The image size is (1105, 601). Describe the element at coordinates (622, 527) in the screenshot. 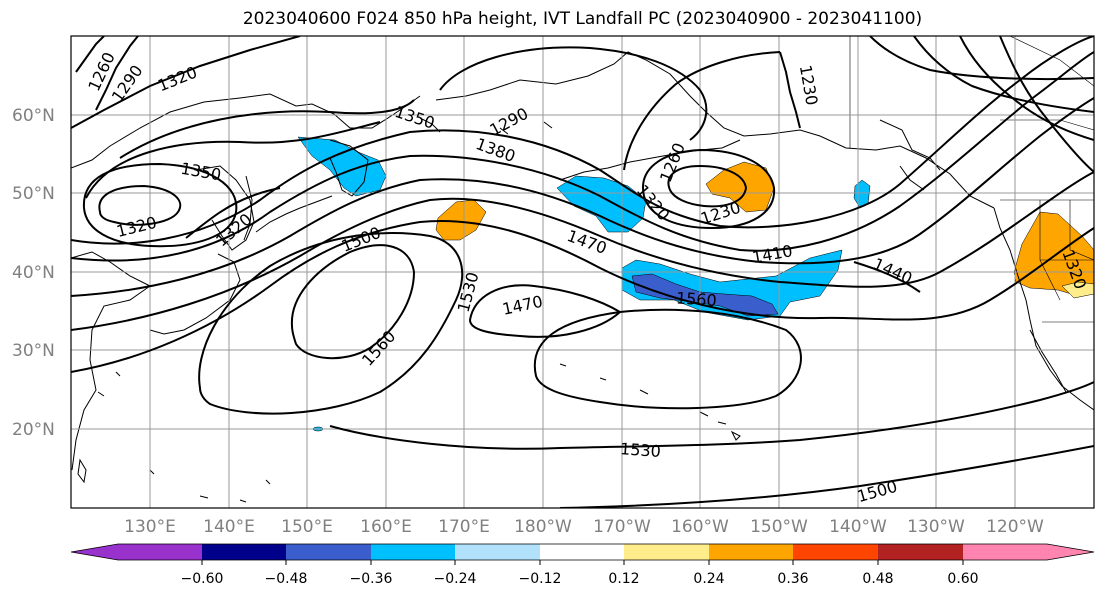

I see `lon-label: 170°W` at that location.